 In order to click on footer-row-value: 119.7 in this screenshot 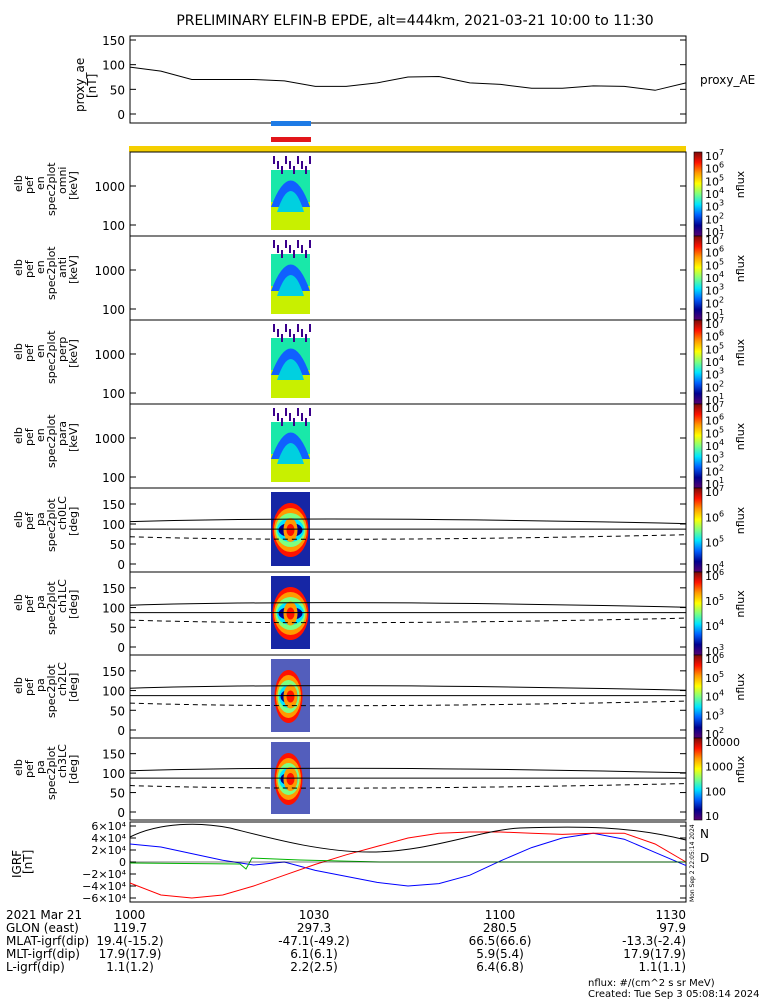, I will do `click(130, 928)`.